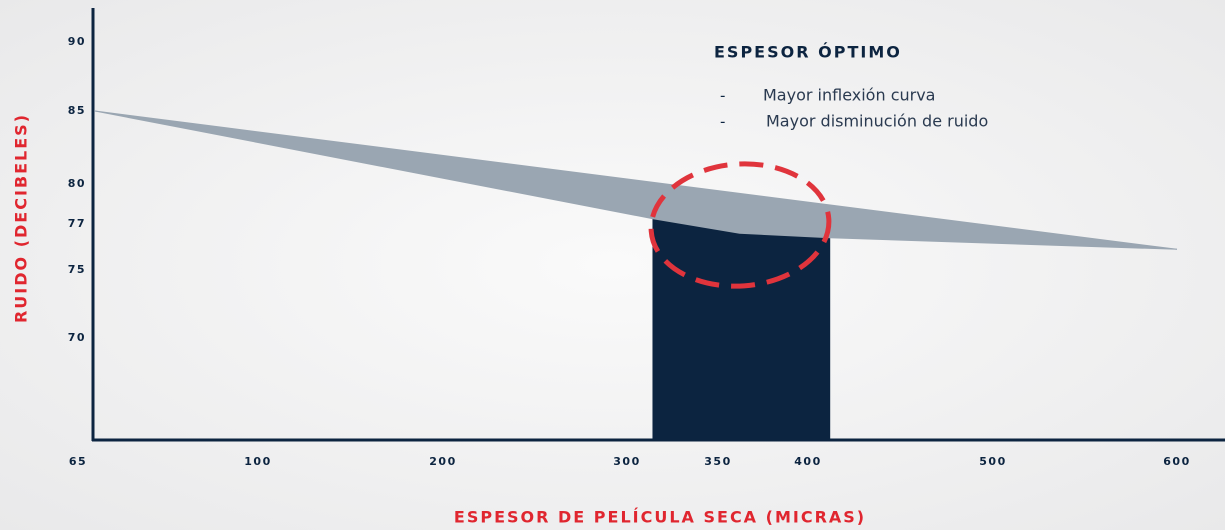  What do you see at coordinates (21, 218) in the screenshot?
I see `y-axis-title: RUIDO (DECIBELES)` at bounding box center [21, 218].